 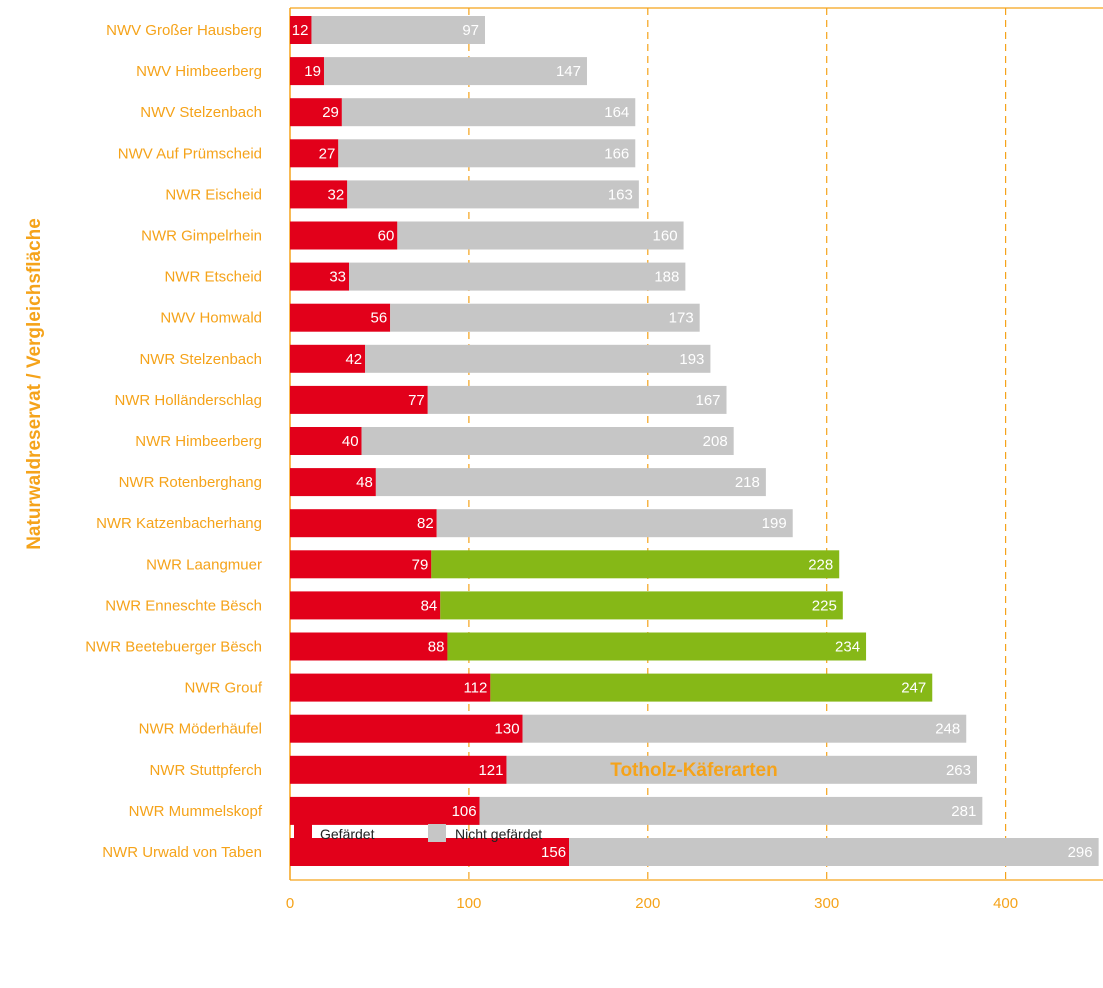 What do you see at coordinates (347, 834) in the screenshot?
I see `legend-label-gefaerdet: Gefärdet` at bounding box center [347, 834].